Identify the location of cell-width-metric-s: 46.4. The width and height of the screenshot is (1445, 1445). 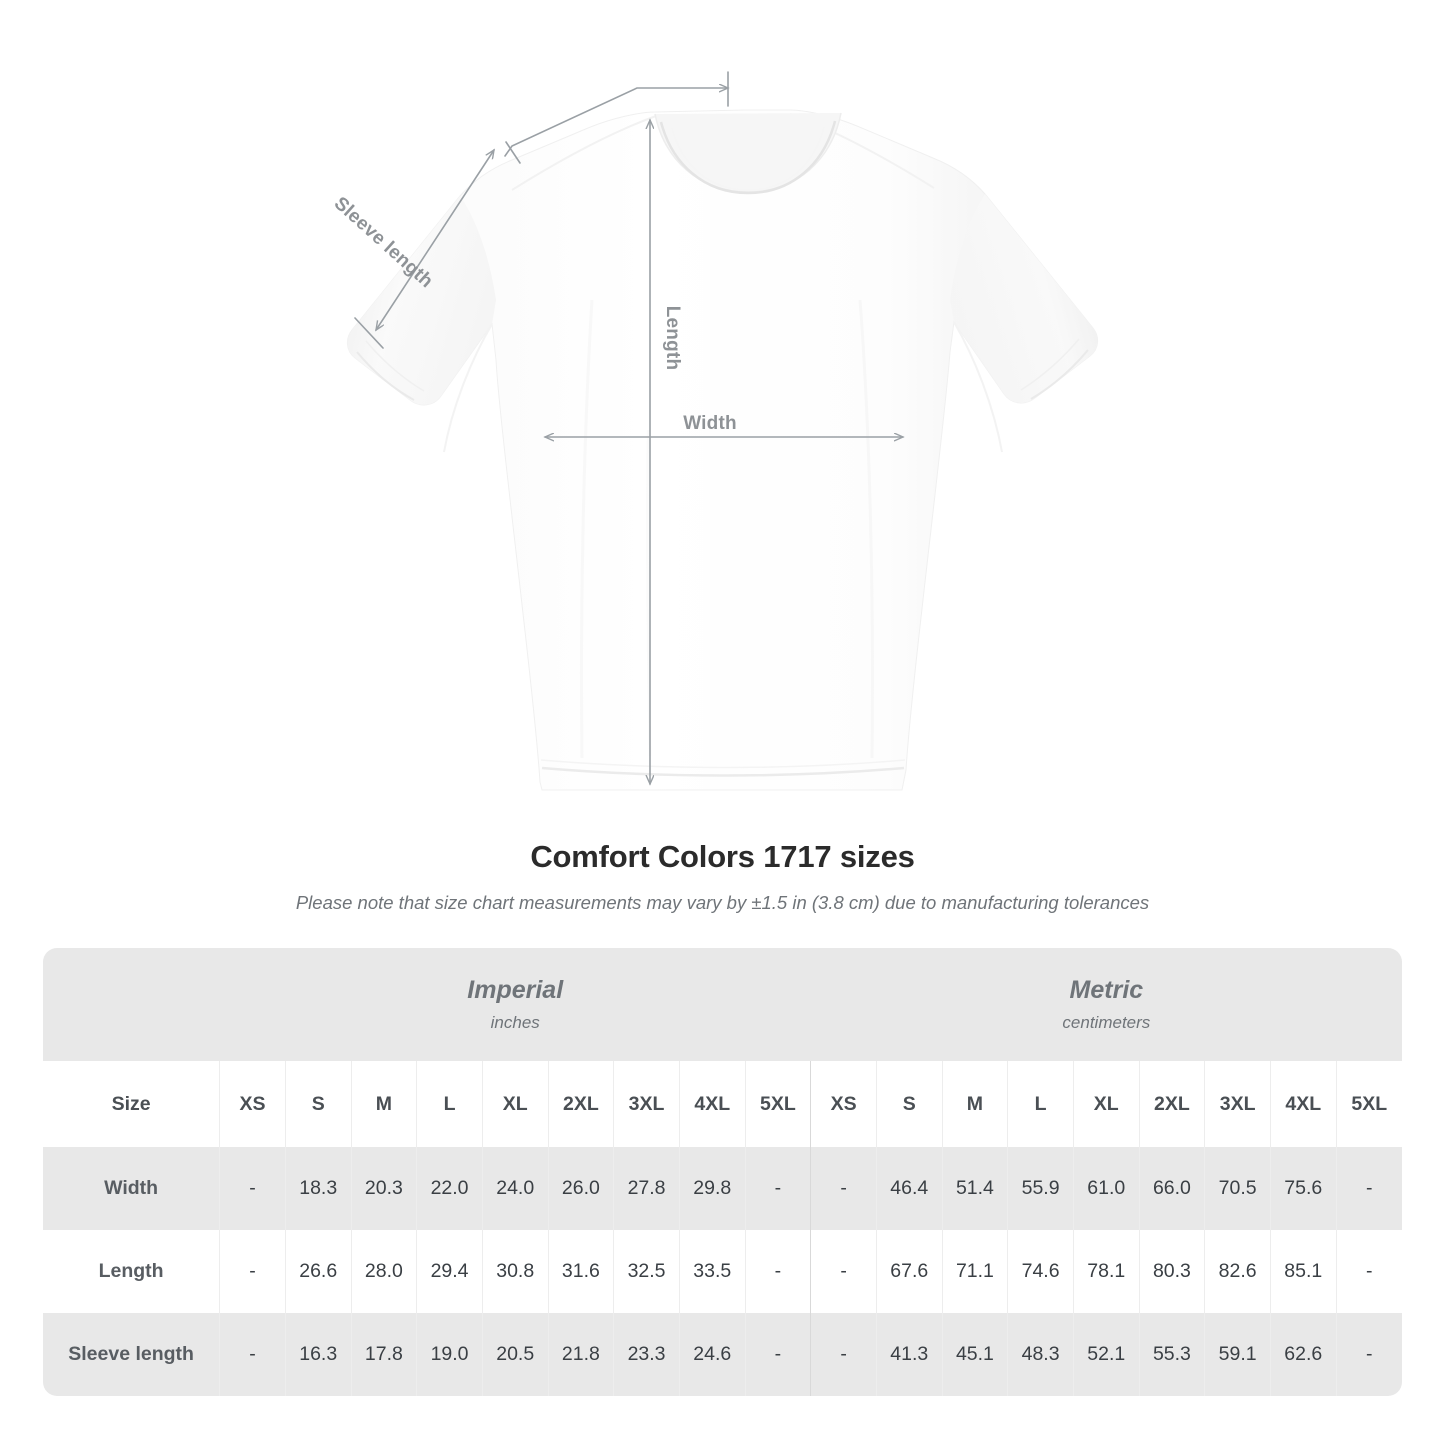
(909, 1188).